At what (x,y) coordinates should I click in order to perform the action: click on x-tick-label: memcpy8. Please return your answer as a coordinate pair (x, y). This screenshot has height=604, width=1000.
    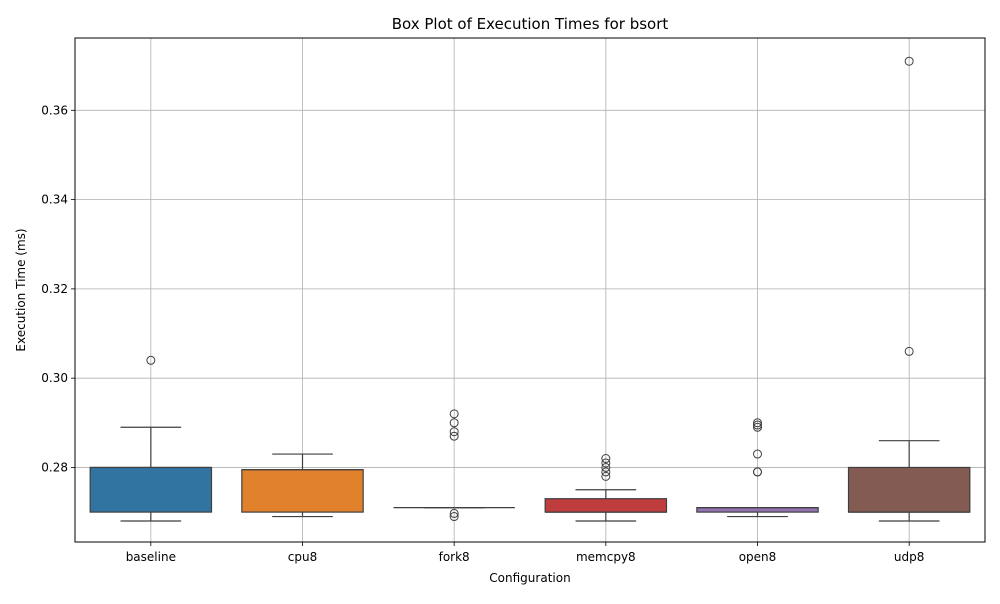
    Looking at the image, I should click on (606, 557).